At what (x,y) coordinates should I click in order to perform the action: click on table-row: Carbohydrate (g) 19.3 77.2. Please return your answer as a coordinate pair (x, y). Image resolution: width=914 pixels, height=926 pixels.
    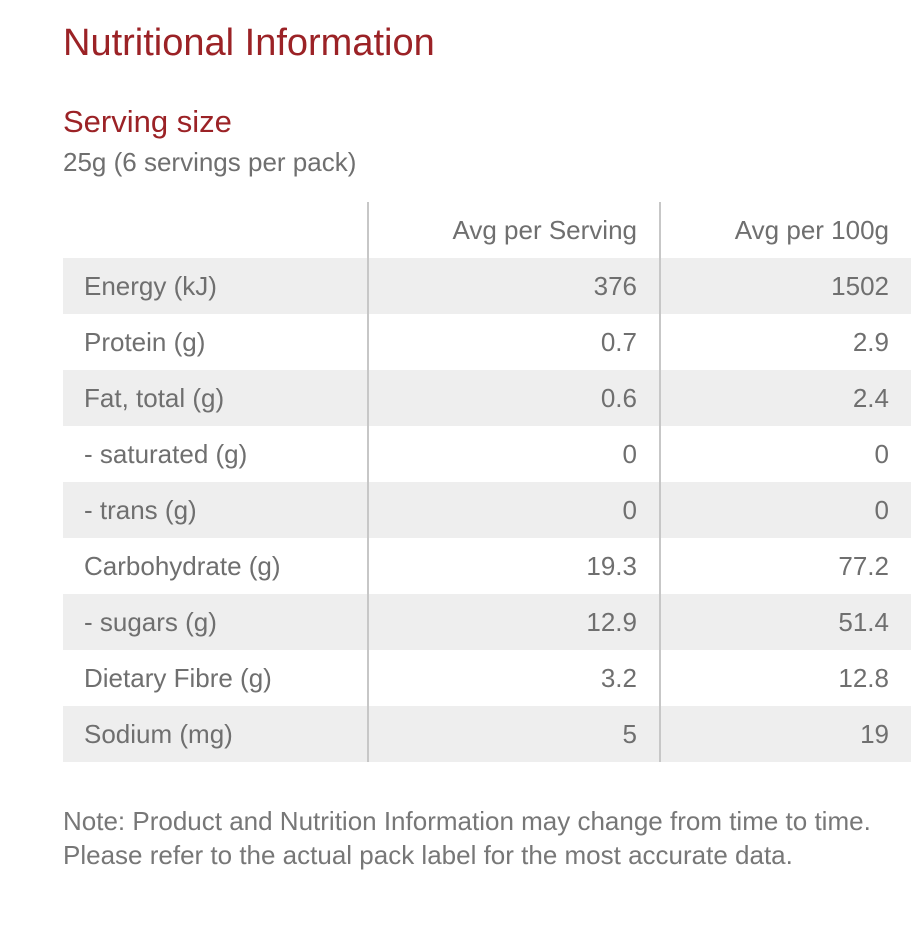
    Looking at the image, I should click on (487, 566).